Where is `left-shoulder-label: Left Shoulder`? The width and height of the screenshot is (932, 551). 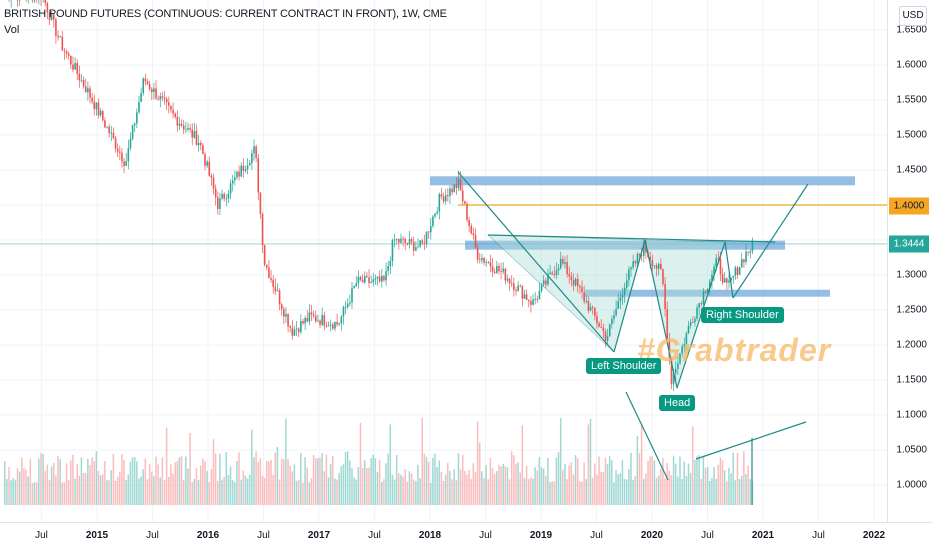
left-shoulder-label: Left Shoulder is located at coordinates (623, 366).